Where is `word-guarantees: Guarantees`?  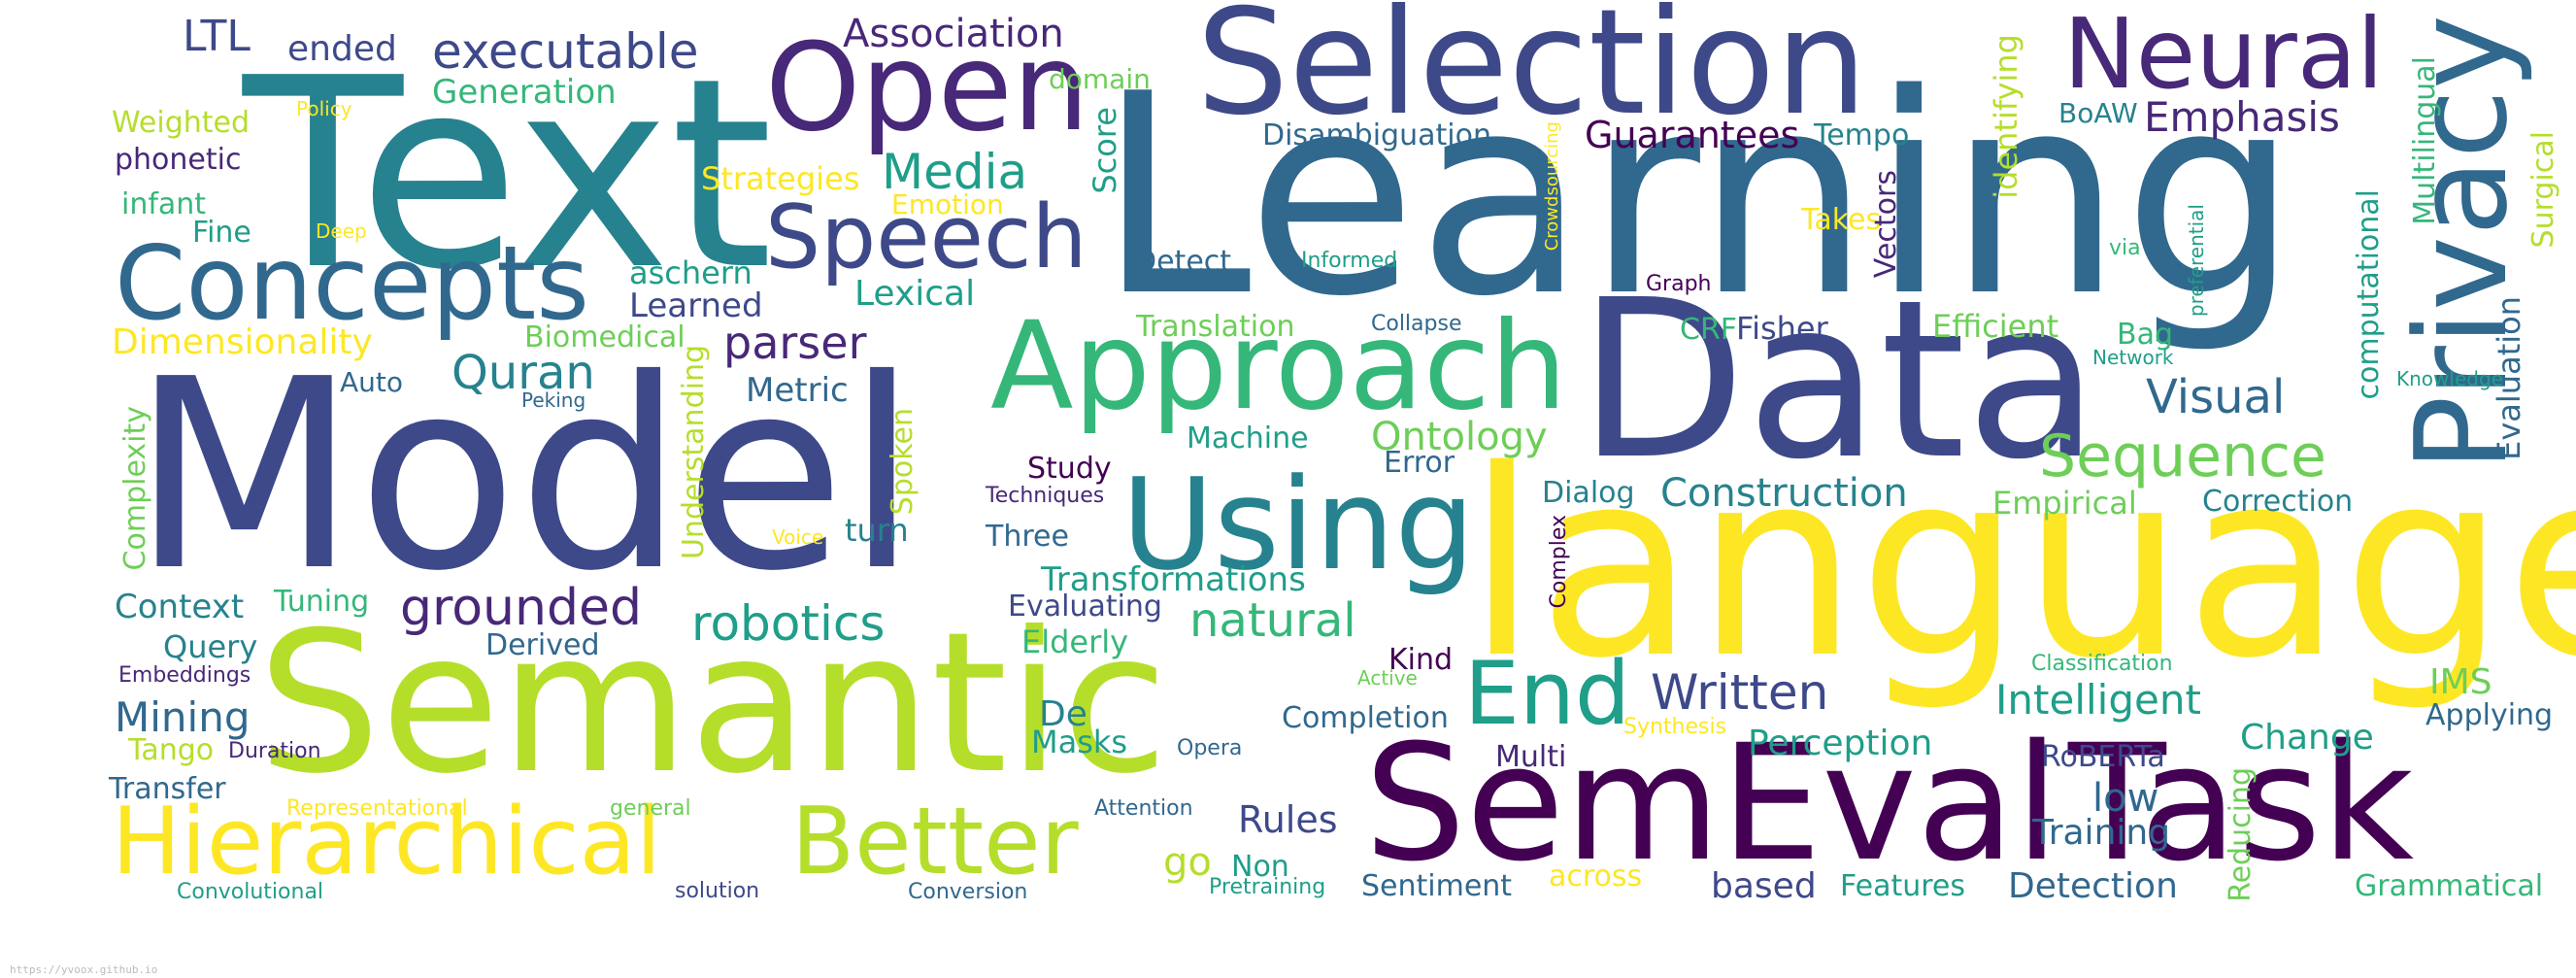 word-guarantees: Guarantees is located at coordinates (1693, 135).